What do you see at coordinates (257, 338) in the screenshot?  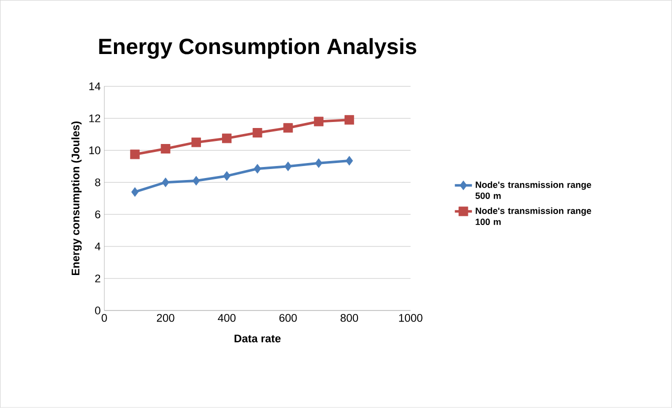 I see `x-axis-title: Data rate` at bounding box center [257, 338].